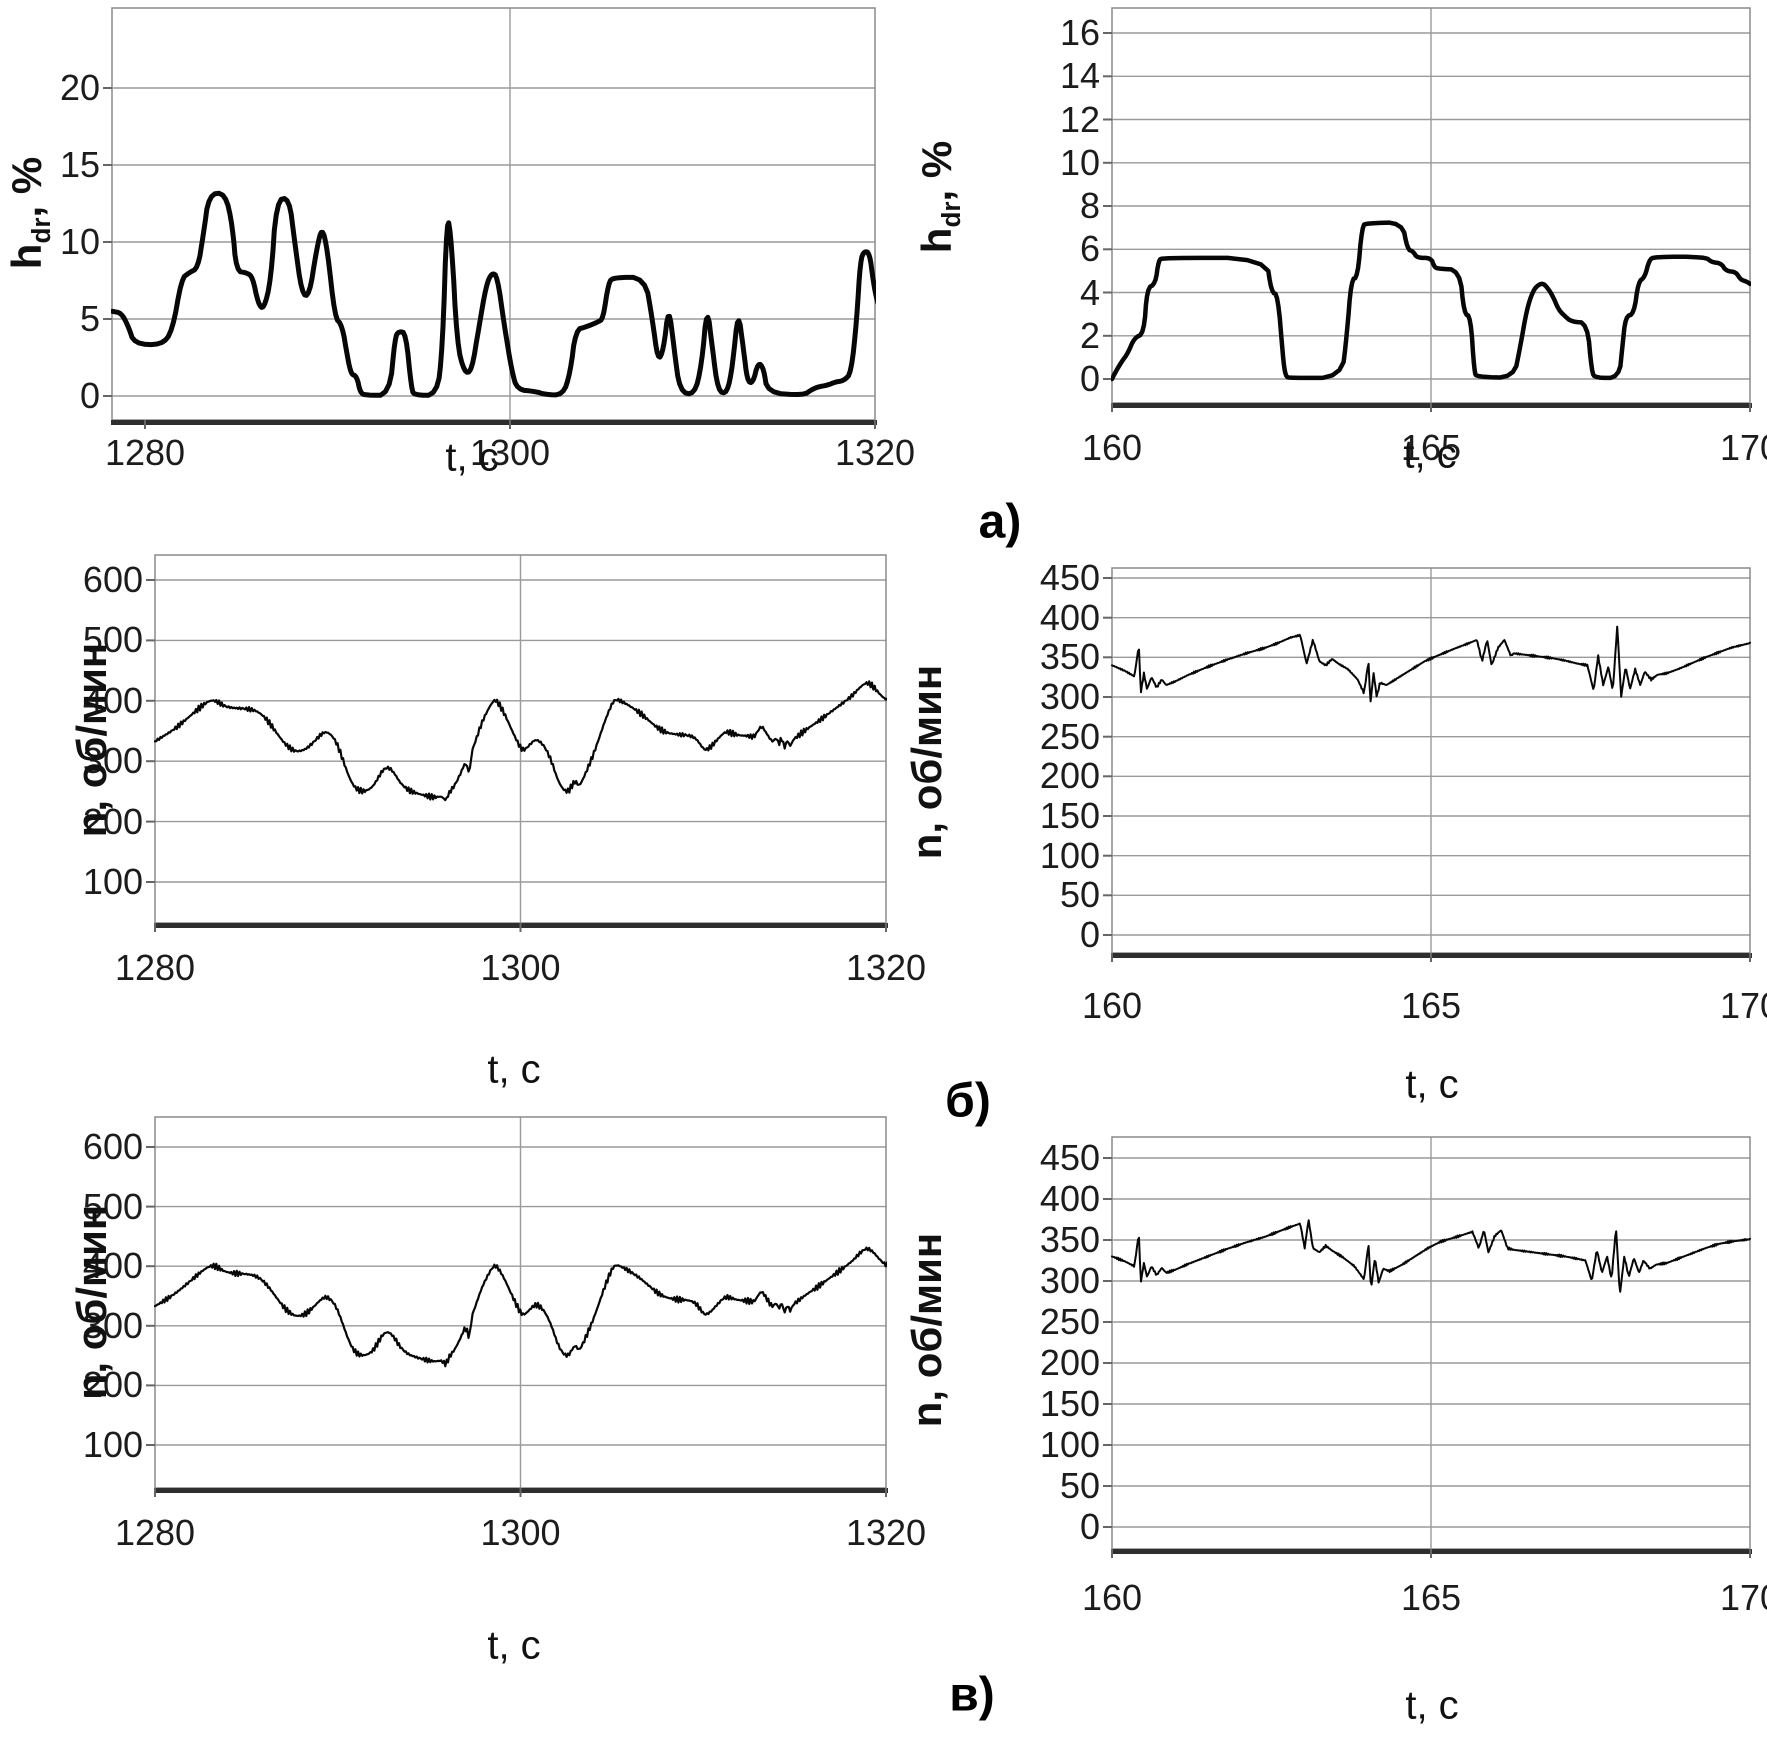 The image size is (1767, 1740). What do you see at coordinates (1430, 454) in the screenshot?
I see `x-axis-label-hdr-zoom: t, c` at bounding box center [1430, 454].